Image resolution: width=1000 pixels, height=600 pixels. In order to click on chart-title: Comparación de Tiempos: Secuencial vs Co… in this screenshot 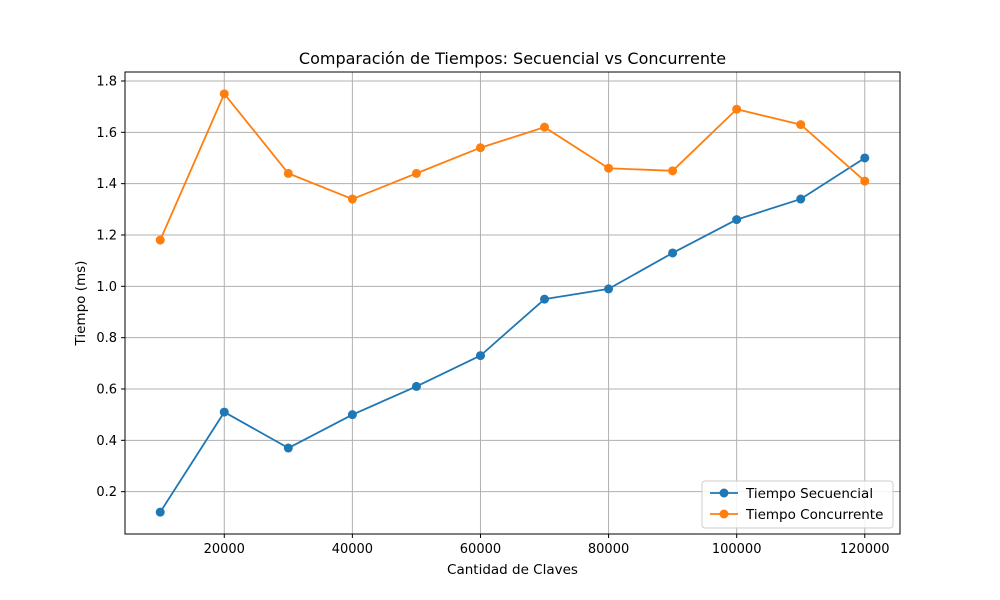, I will do `click(512, 58)`.